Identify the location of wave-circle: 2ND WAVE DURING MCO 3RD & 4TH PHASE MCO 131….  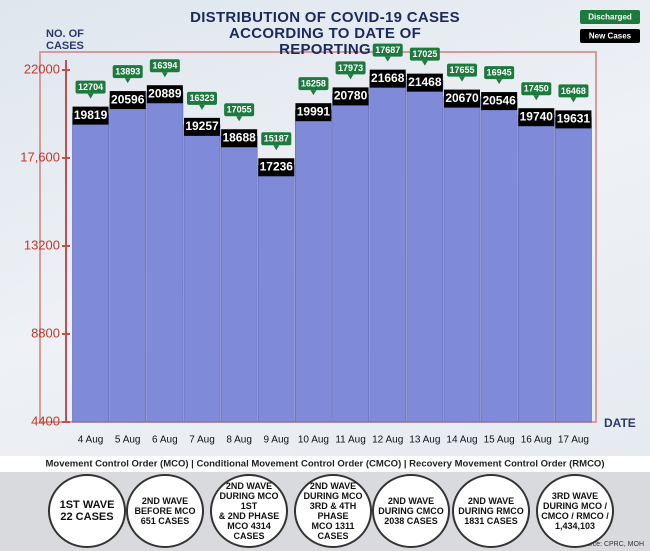
(333, 511).